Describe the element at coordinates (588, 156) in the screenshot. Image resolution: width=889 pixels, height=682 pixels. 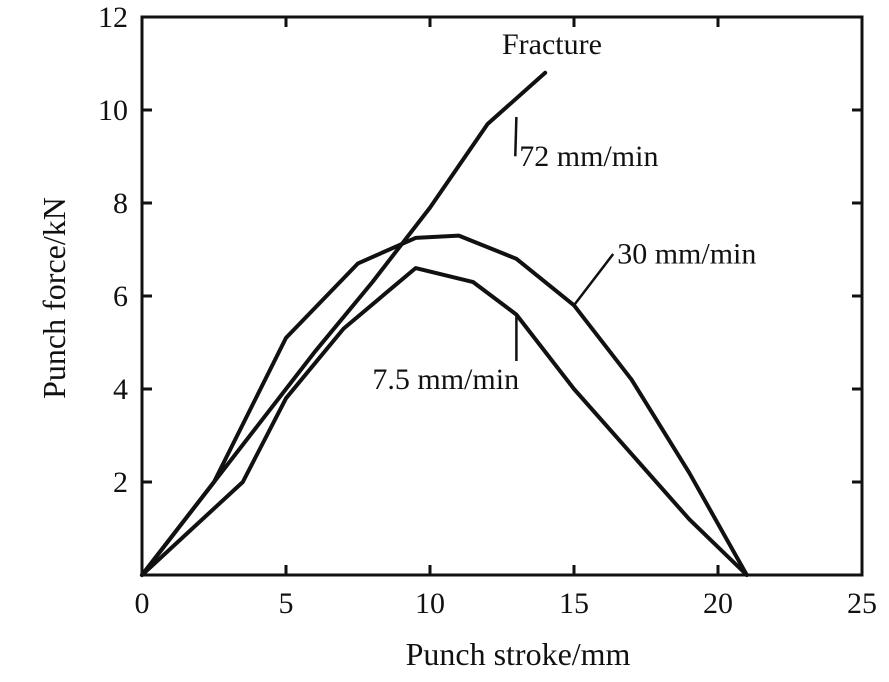
I see `annotation-label: 72 mm/min` at that location.